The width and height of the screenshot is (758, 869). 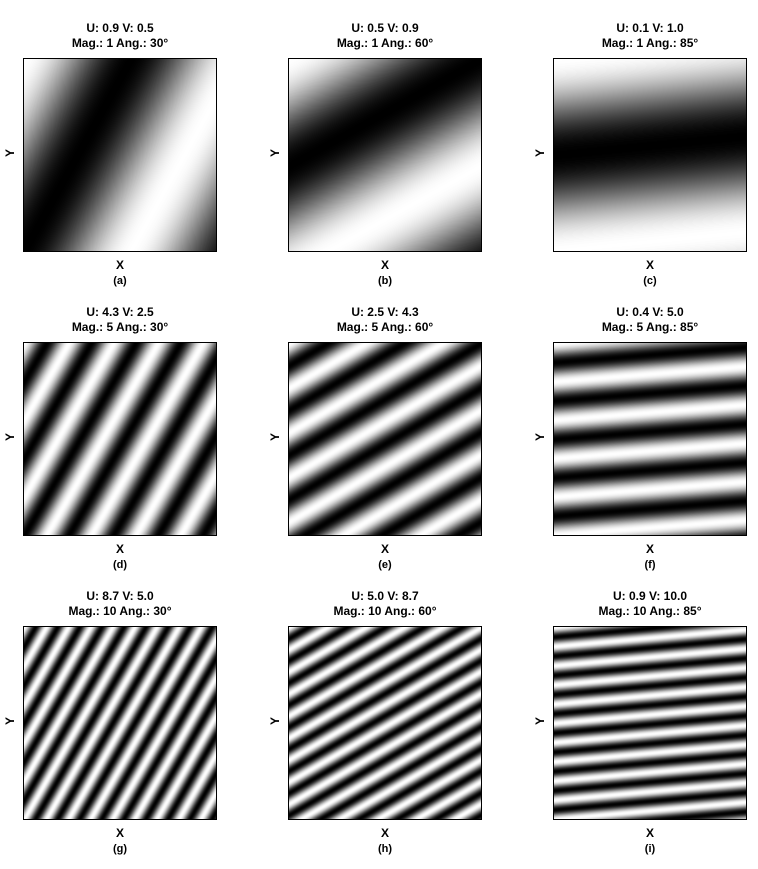 I want to click on panel-caption: (e), so click(x=385, y=565).